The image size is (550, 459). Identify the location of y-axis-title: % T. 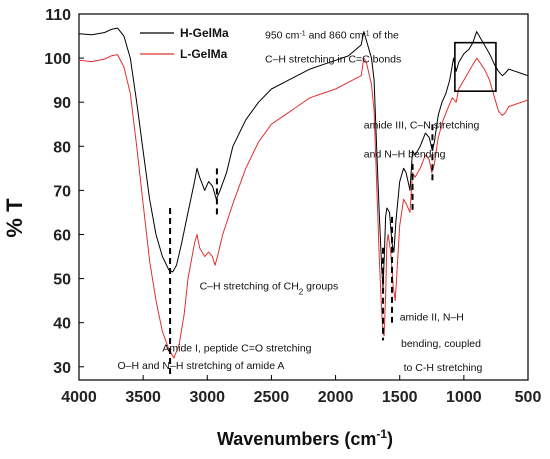
(14, 218).